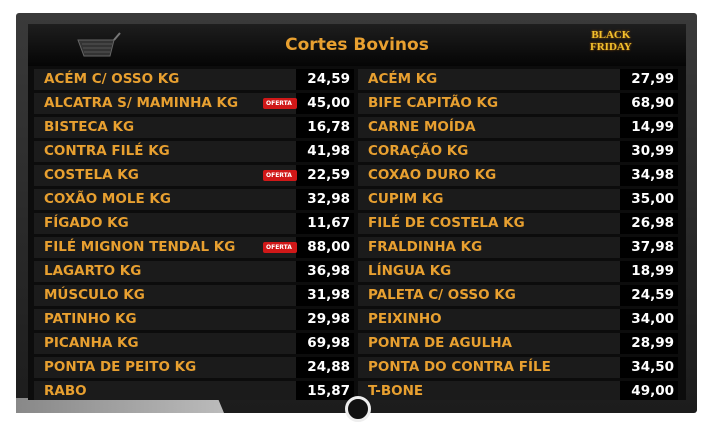 This screenshot has height=430, width=713. What do you see at coordinates (649, 103) in the screenshot?
I see `item-price: 68,90` at bounding box center [649, 103].